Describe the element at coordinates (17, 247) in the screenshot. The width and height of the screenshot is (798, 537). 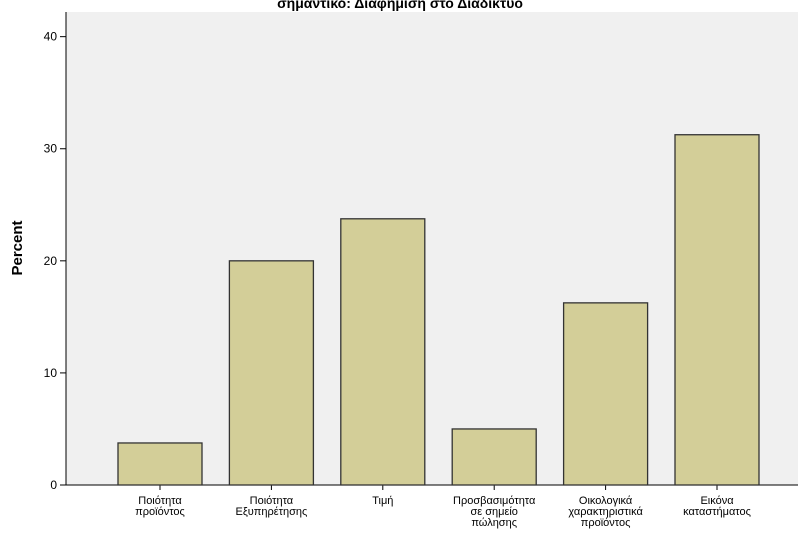
I see `y-axis-label: Percent` at that location.